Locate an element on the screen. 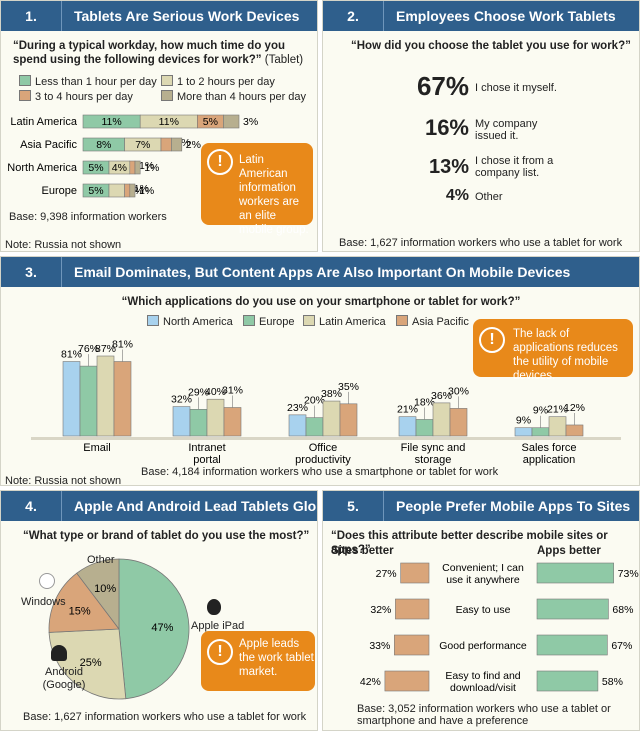 This screenshot has height=731, width=640. category-label: portal is located at coordinates (207, 460).